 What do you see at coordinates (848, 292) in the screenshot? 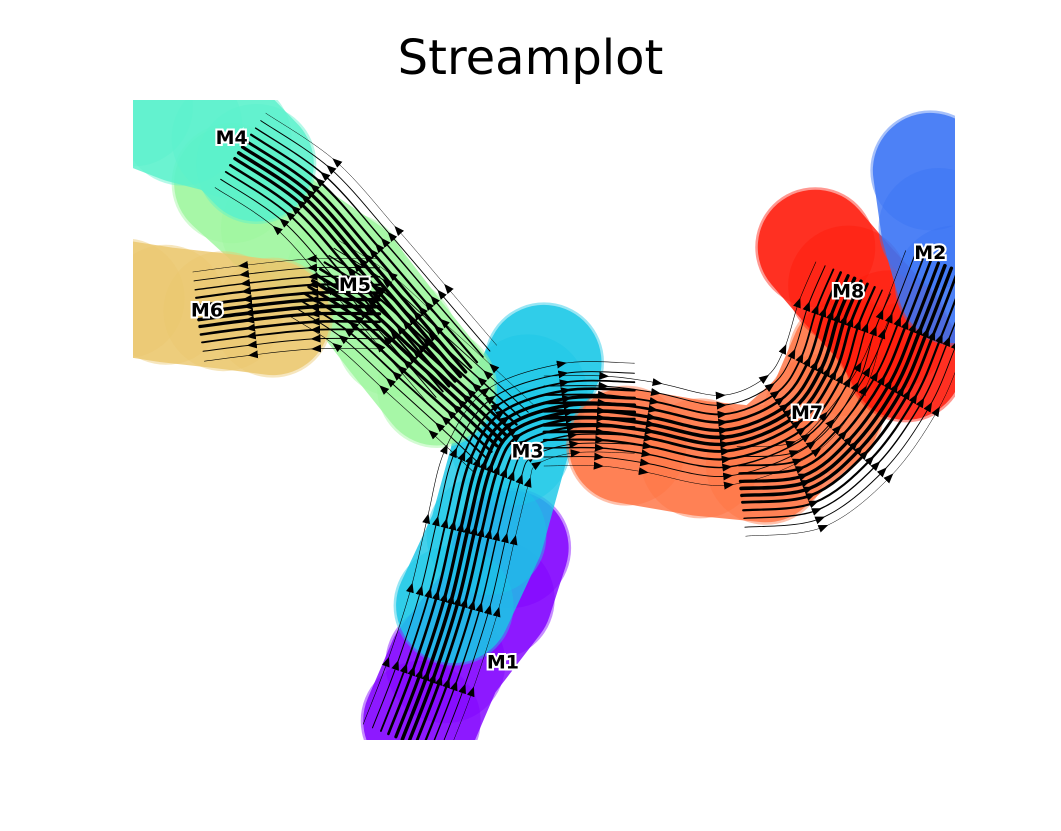
I see `cluster-label-m8: M8` at bounding box center [848, 292].